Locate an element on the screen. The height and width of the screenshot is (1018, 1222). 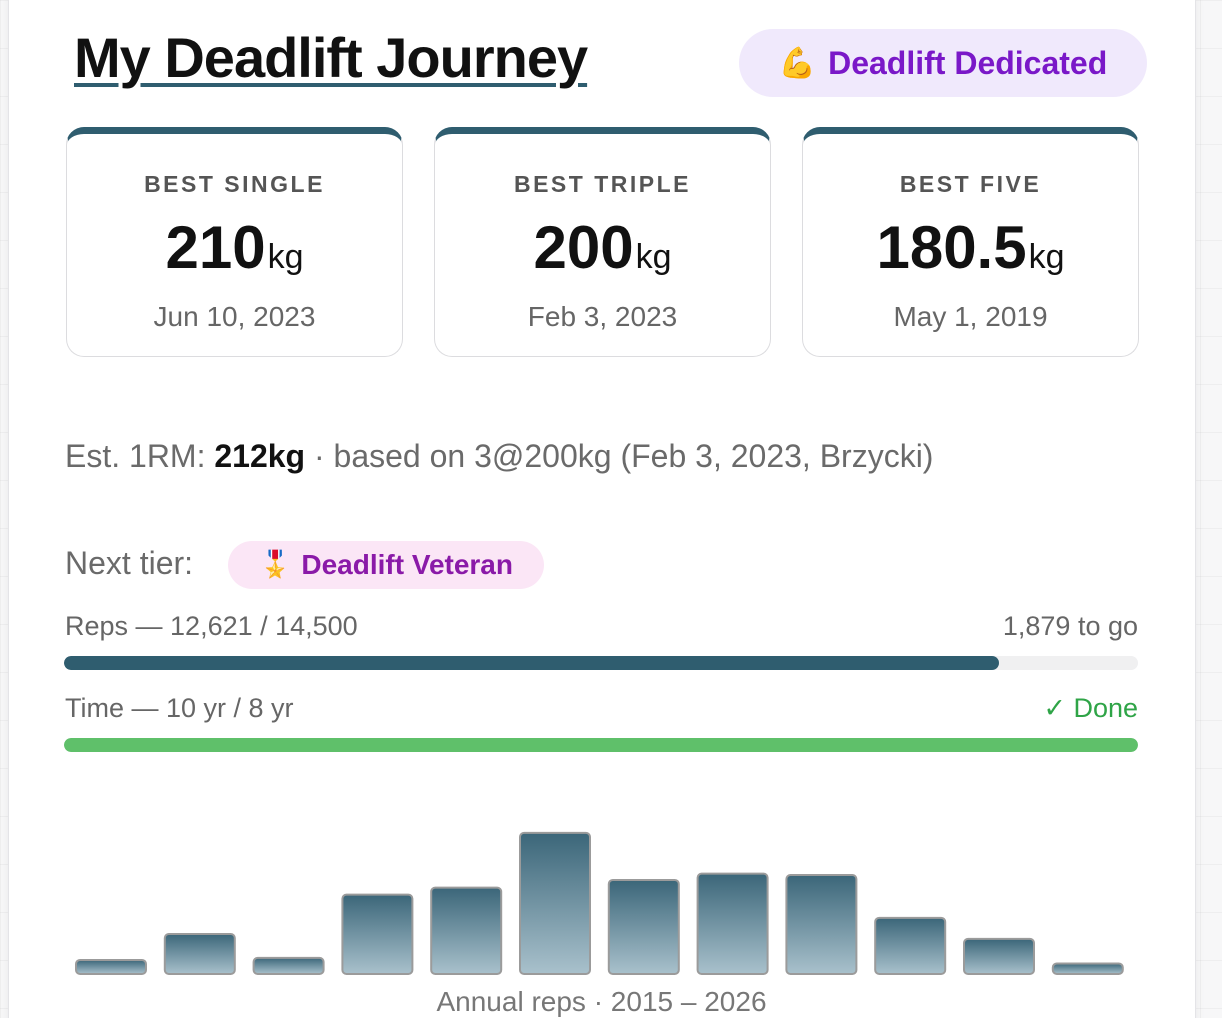
stat-label: BEST TRIPLE is located at coordinates (602, 184).